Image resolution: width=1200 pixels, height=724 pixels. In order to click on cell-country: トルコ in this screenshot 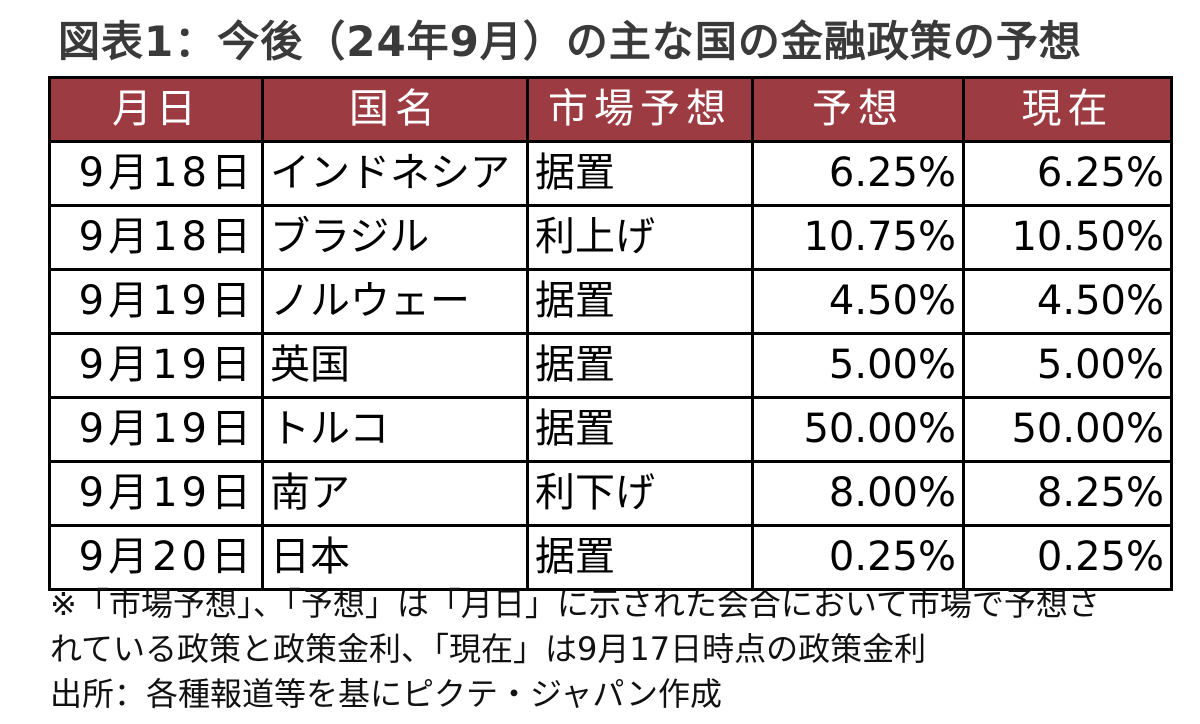, I will do `click(395, 429)`.